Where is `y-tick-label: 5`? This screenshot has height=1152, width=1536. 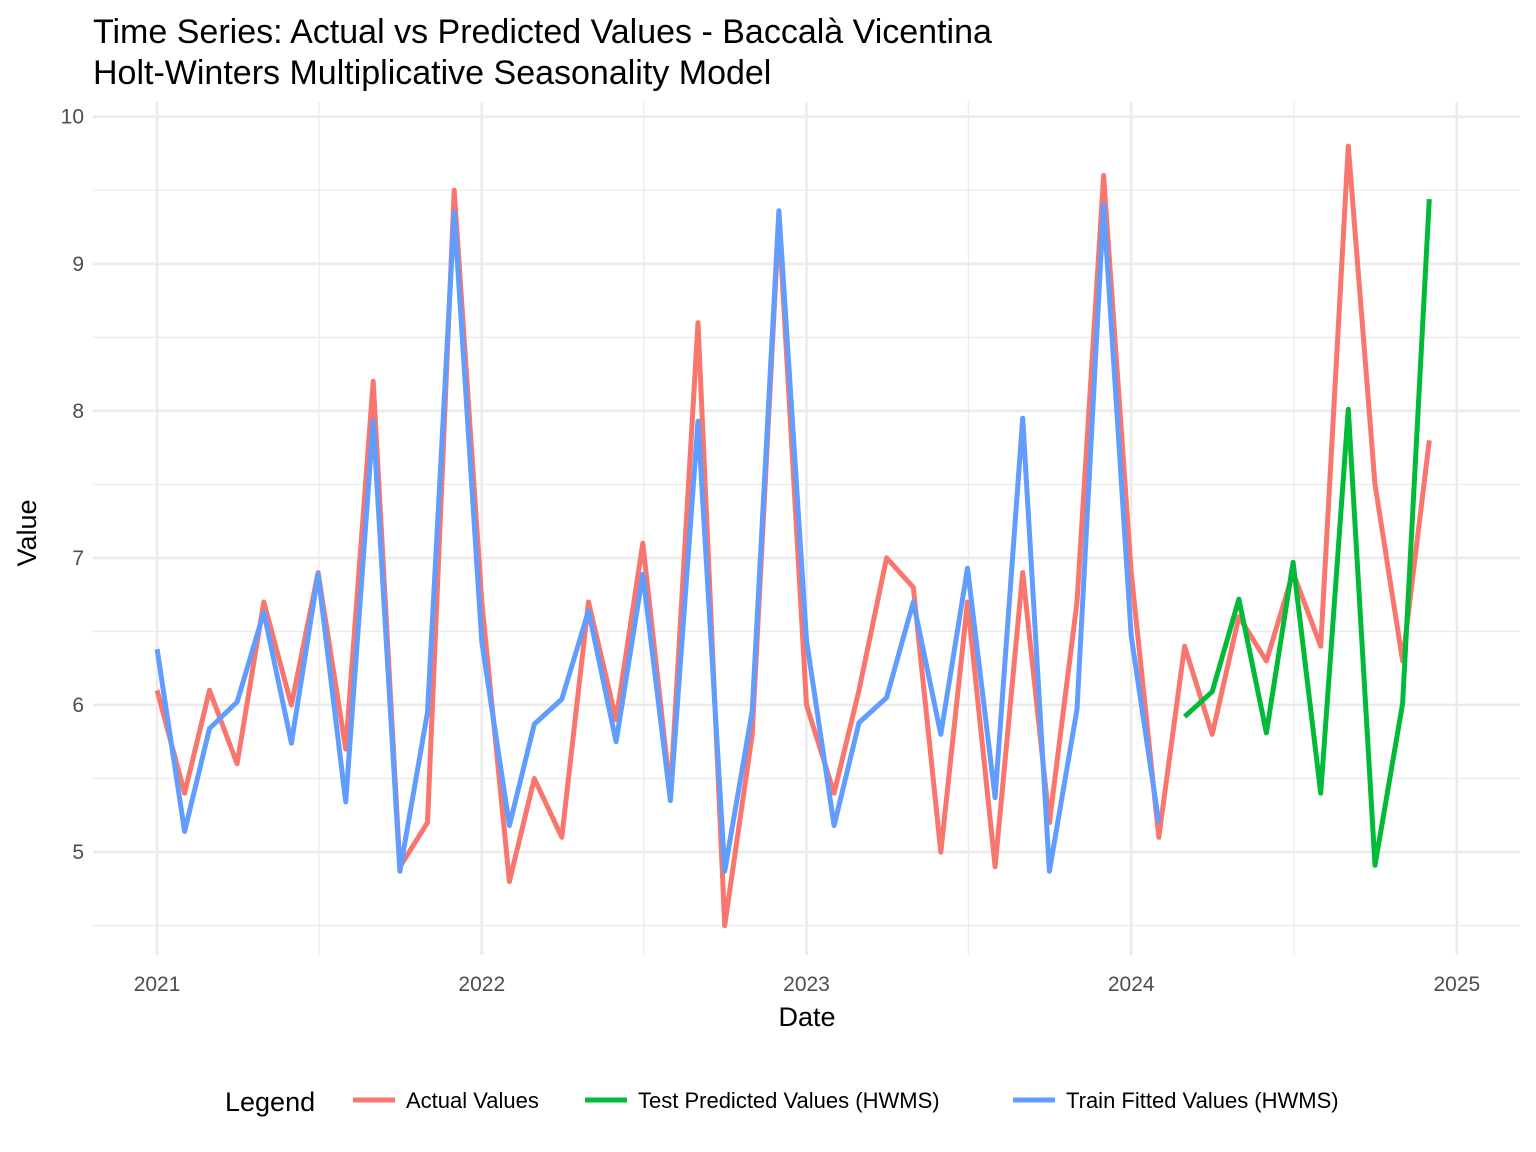
y-tick-label: 5 is located at coordinates (78, 852).